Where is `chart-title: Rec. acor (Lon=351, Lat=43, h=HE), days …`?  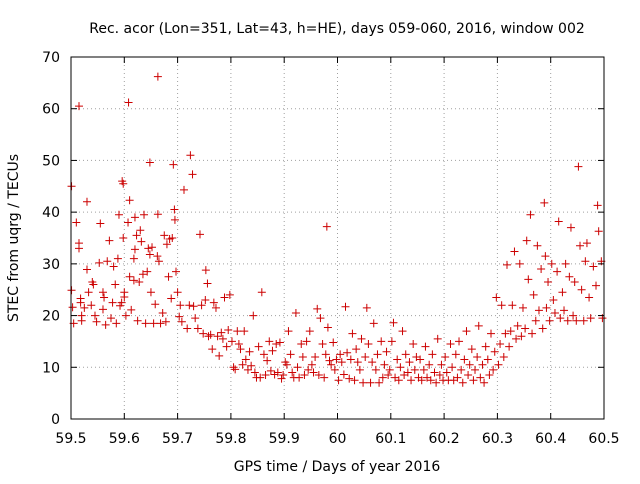 chart-title: Rec. acor (Lon=351, Lat=43, h=HE), days … is located at coordinates (337, 29).